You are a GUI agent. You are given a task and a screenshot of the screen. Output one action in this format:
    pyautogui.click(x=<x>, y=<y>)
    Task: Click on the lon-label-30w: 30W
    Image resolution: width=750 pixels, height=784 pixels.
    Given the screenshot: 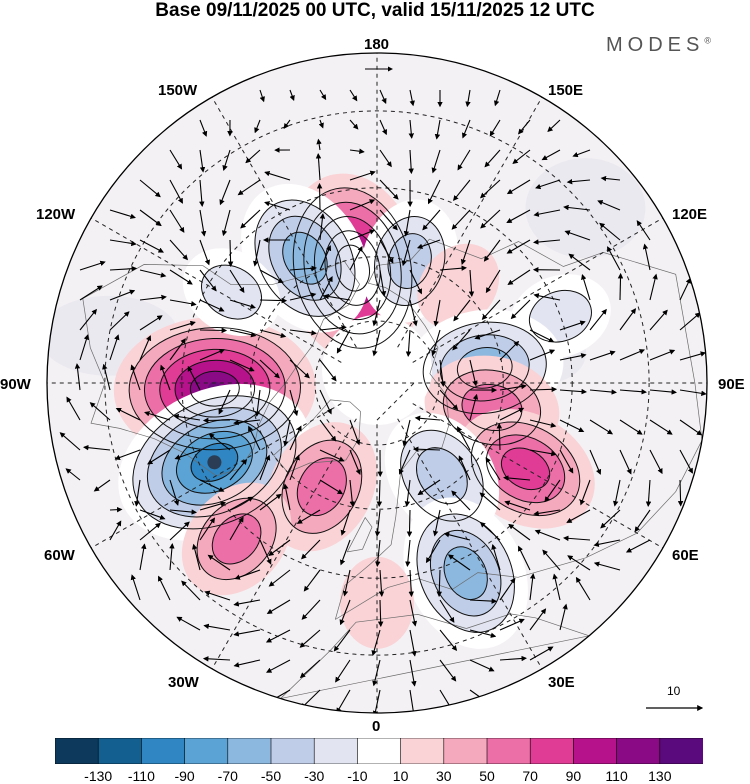 What is the action you would take?
    pyautogui.click(x=183, y=682)
    